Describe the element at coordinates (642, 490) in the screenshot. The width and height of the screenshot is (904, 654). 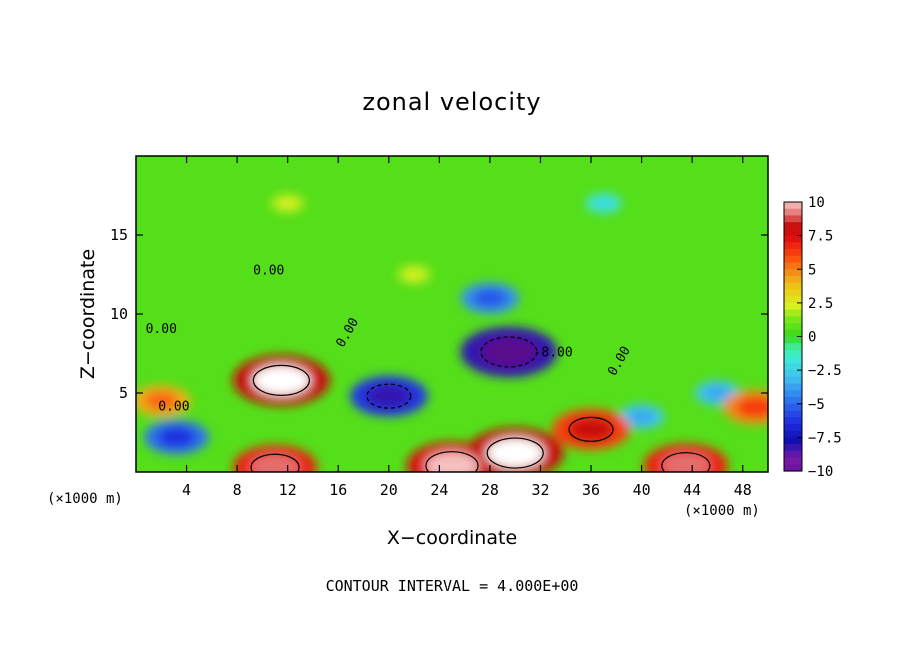
I see `x-tick-label: 40` at that location.